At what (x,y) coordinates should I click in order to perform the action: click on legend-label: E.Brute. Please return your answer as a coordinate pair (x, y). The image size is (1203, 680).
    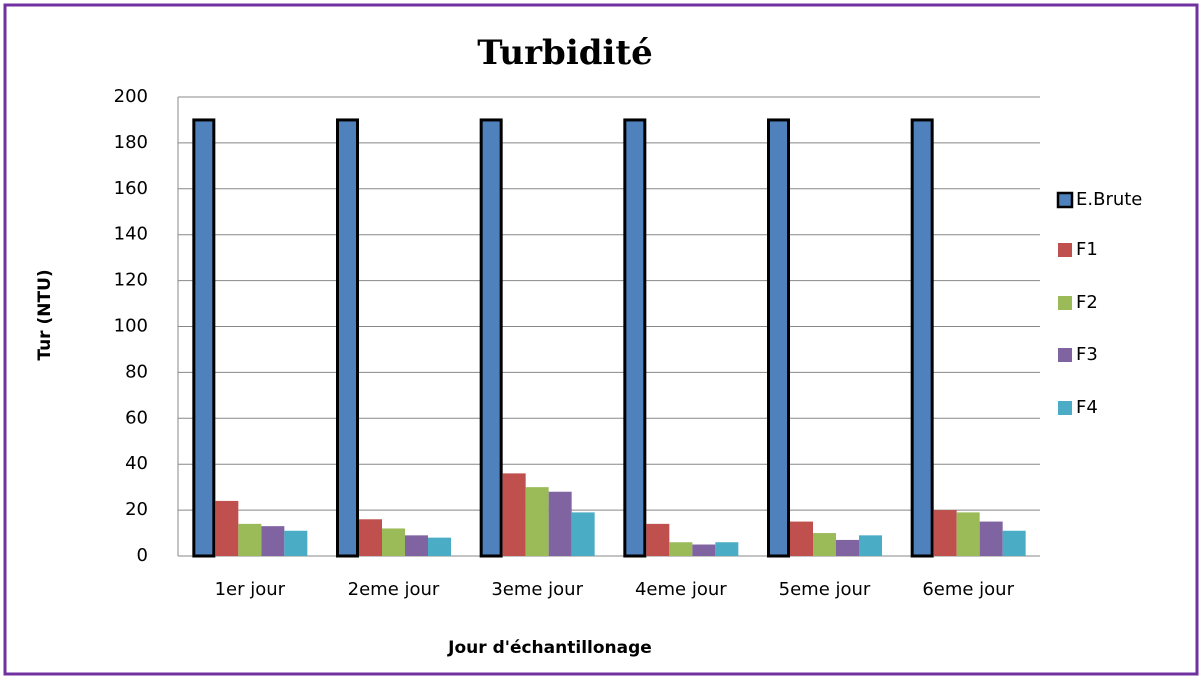
    Looking at the image, I should click on (1109, 199).